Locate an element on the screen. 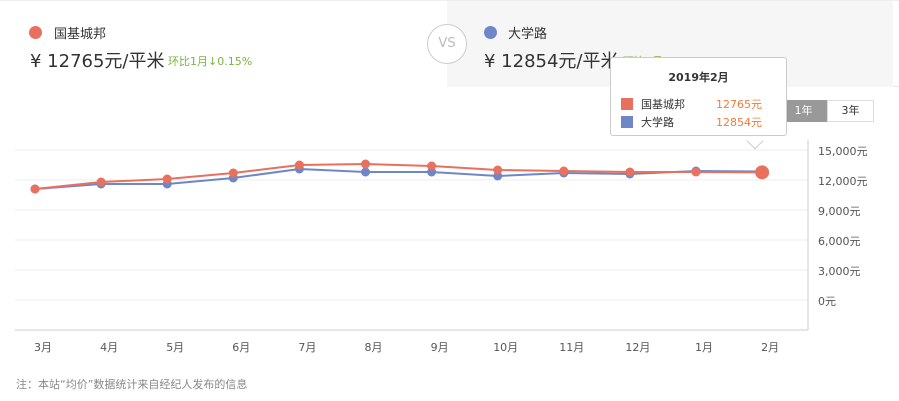  tooltip-value: 12854元 is located at coordinates (739, 122).